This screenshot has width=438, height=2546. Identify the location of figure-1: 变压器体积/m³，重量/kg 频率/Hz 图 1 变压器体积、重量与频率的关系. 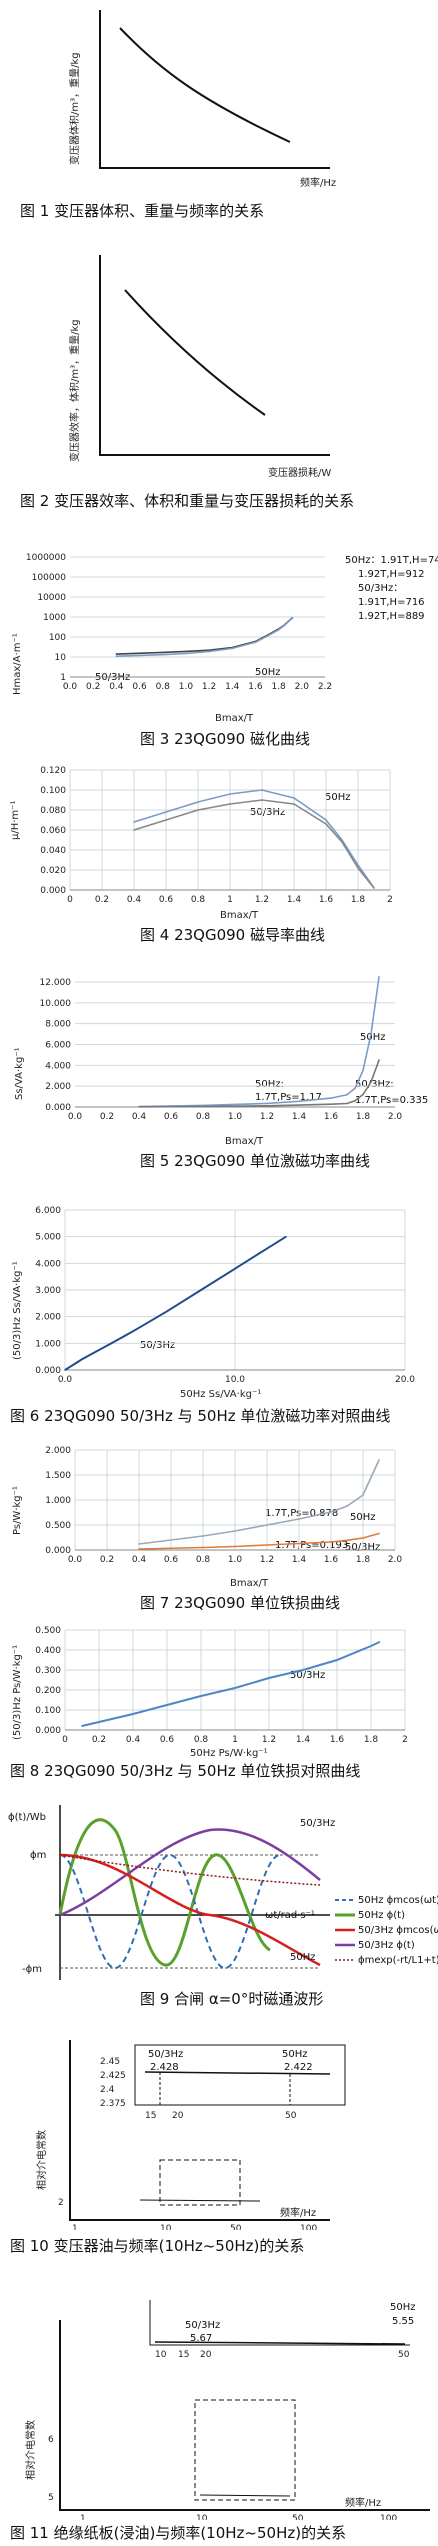
(219, 110).